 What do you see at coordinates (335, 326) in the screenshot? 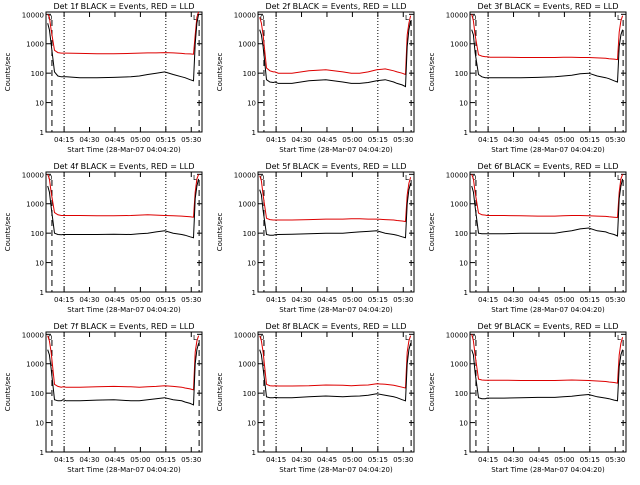
I see `panel-title: Det 8f BLACK = Events, RED = LLD` at bounding box center [335, 326].